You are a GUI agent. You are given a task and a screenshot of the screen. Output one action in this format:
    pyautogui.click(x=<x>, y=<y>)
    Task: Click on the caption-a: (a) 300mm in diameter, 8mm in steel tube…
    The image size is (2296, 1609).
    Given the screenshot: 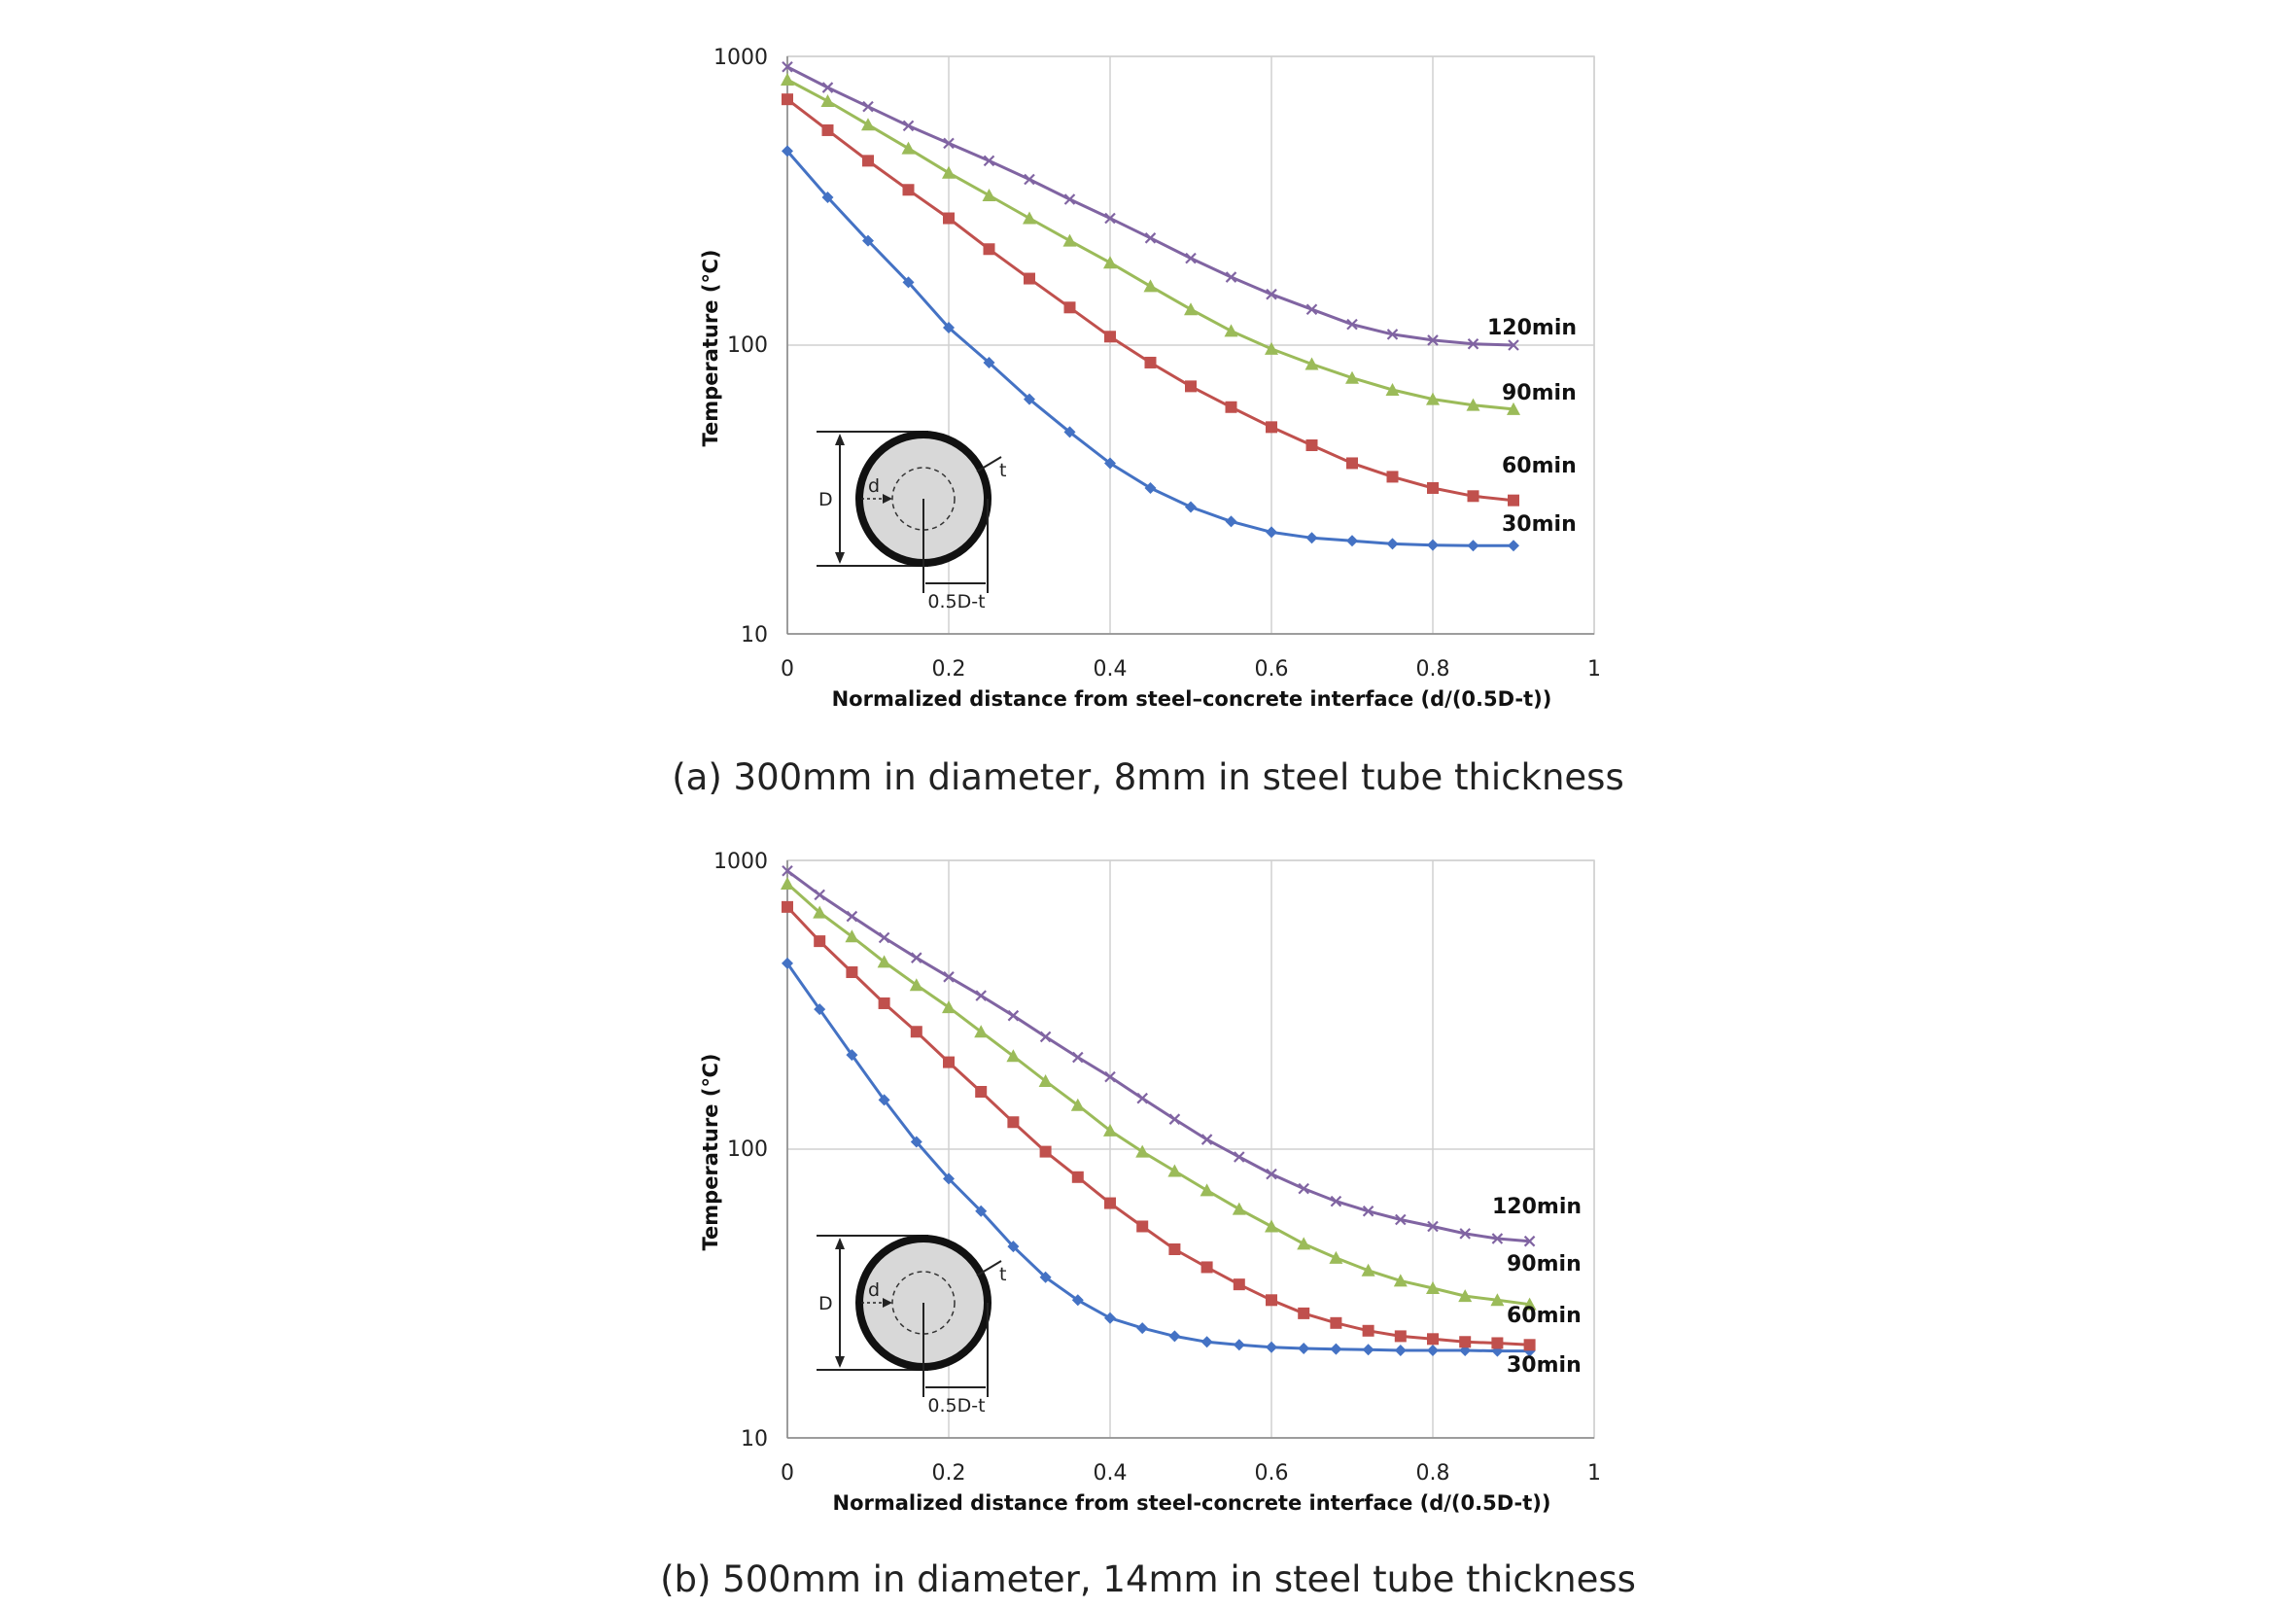 What is the action you would take?
    pyautogui.click(x=1148, y=777)
    